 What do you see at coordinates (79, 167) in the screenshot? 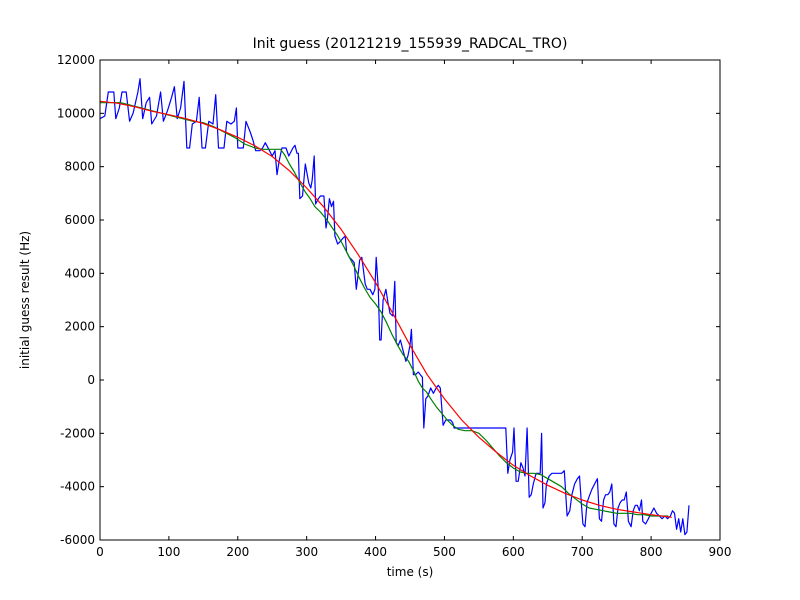
I see `y-tick-label: 8000` at bounding box center [79, 167].